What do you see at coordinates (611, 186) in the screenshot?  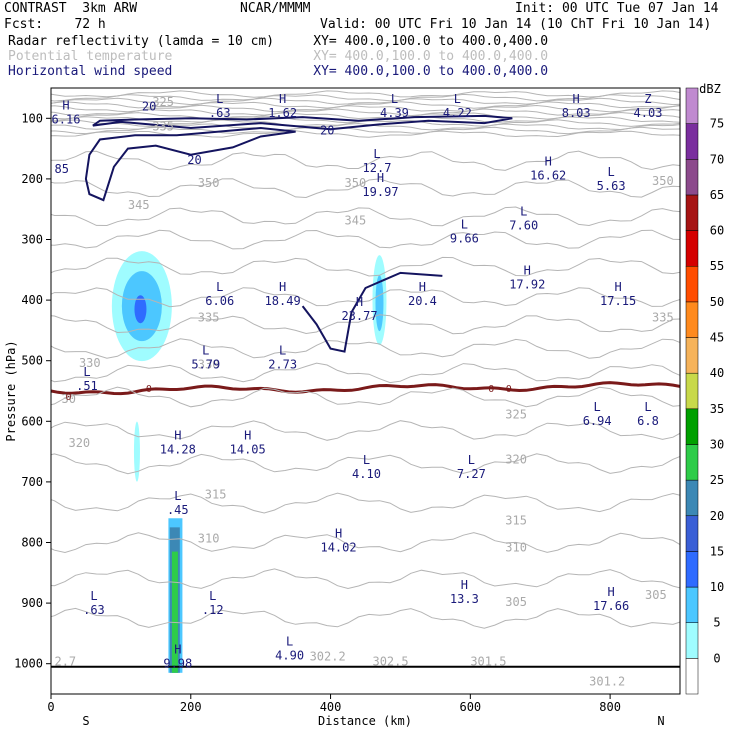 I see `extremum-value: 5.63` at bounding box center [611, 186].